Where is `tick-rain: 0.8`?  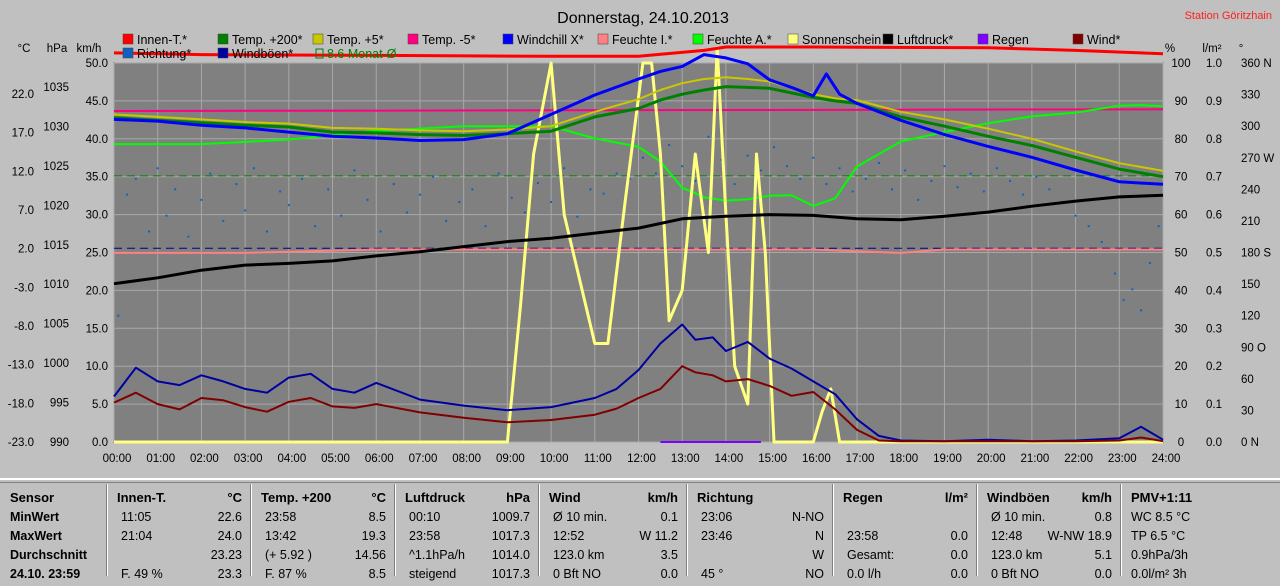 tick-rain: 0.8 is located at coordinates (1214, 140).